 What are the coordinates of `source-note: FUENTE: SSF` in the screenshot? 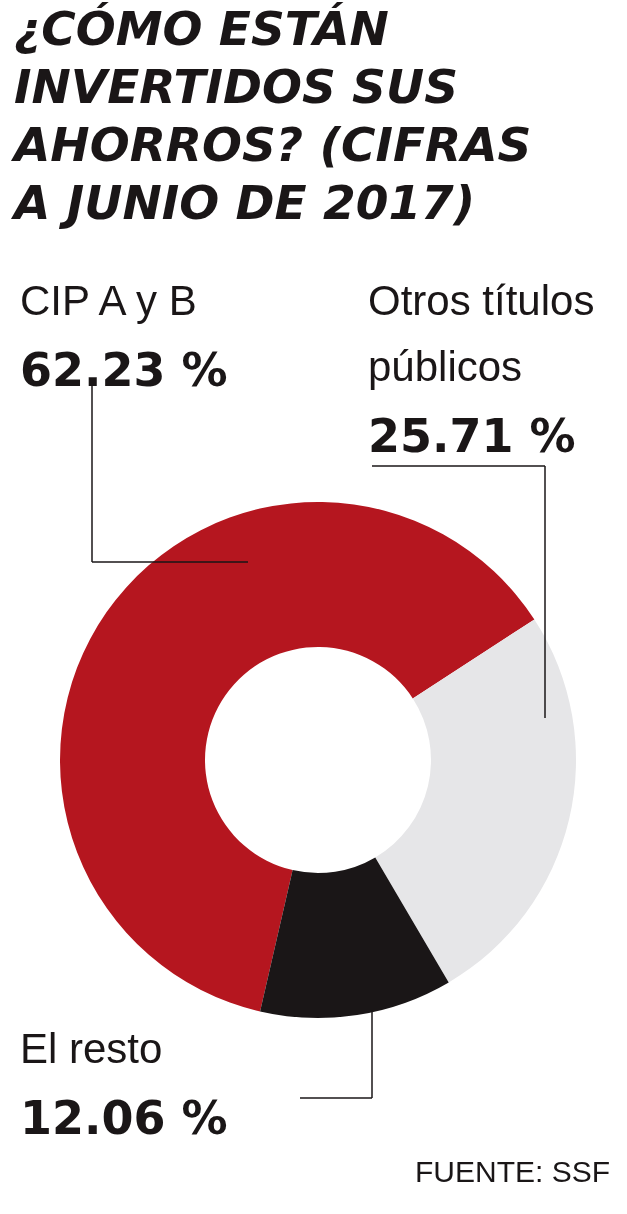 It's located at (512, 1171).